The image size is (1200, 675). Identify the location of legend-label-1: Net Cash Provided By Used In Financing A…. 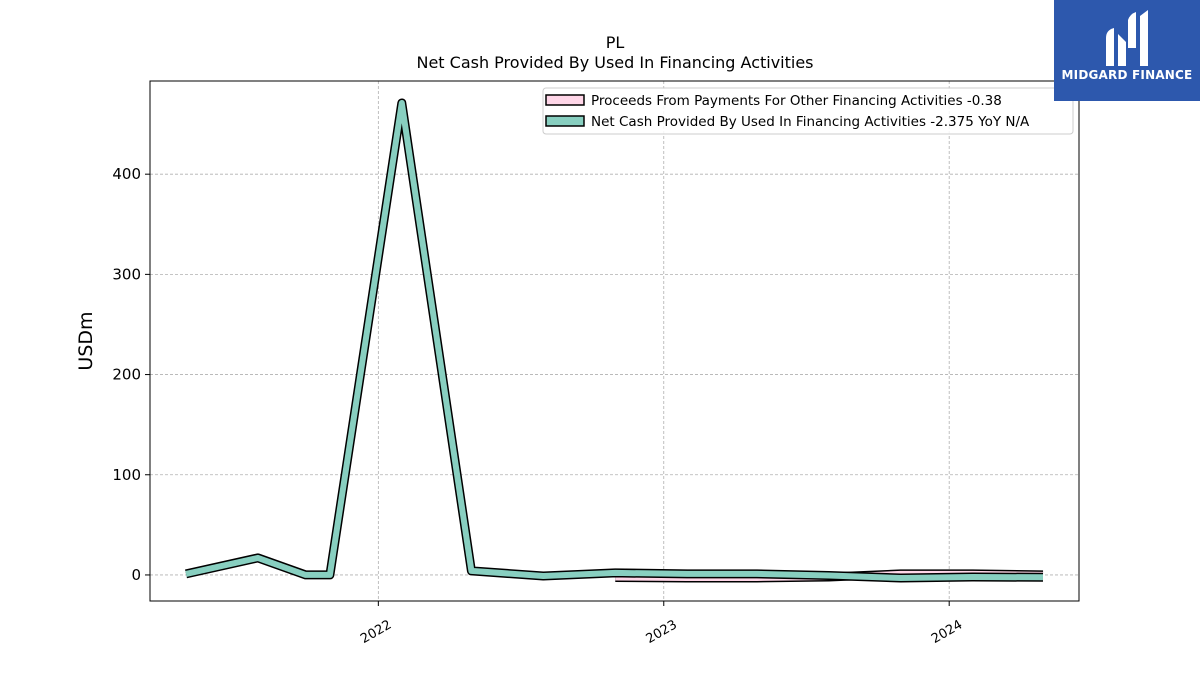
(810, 122).